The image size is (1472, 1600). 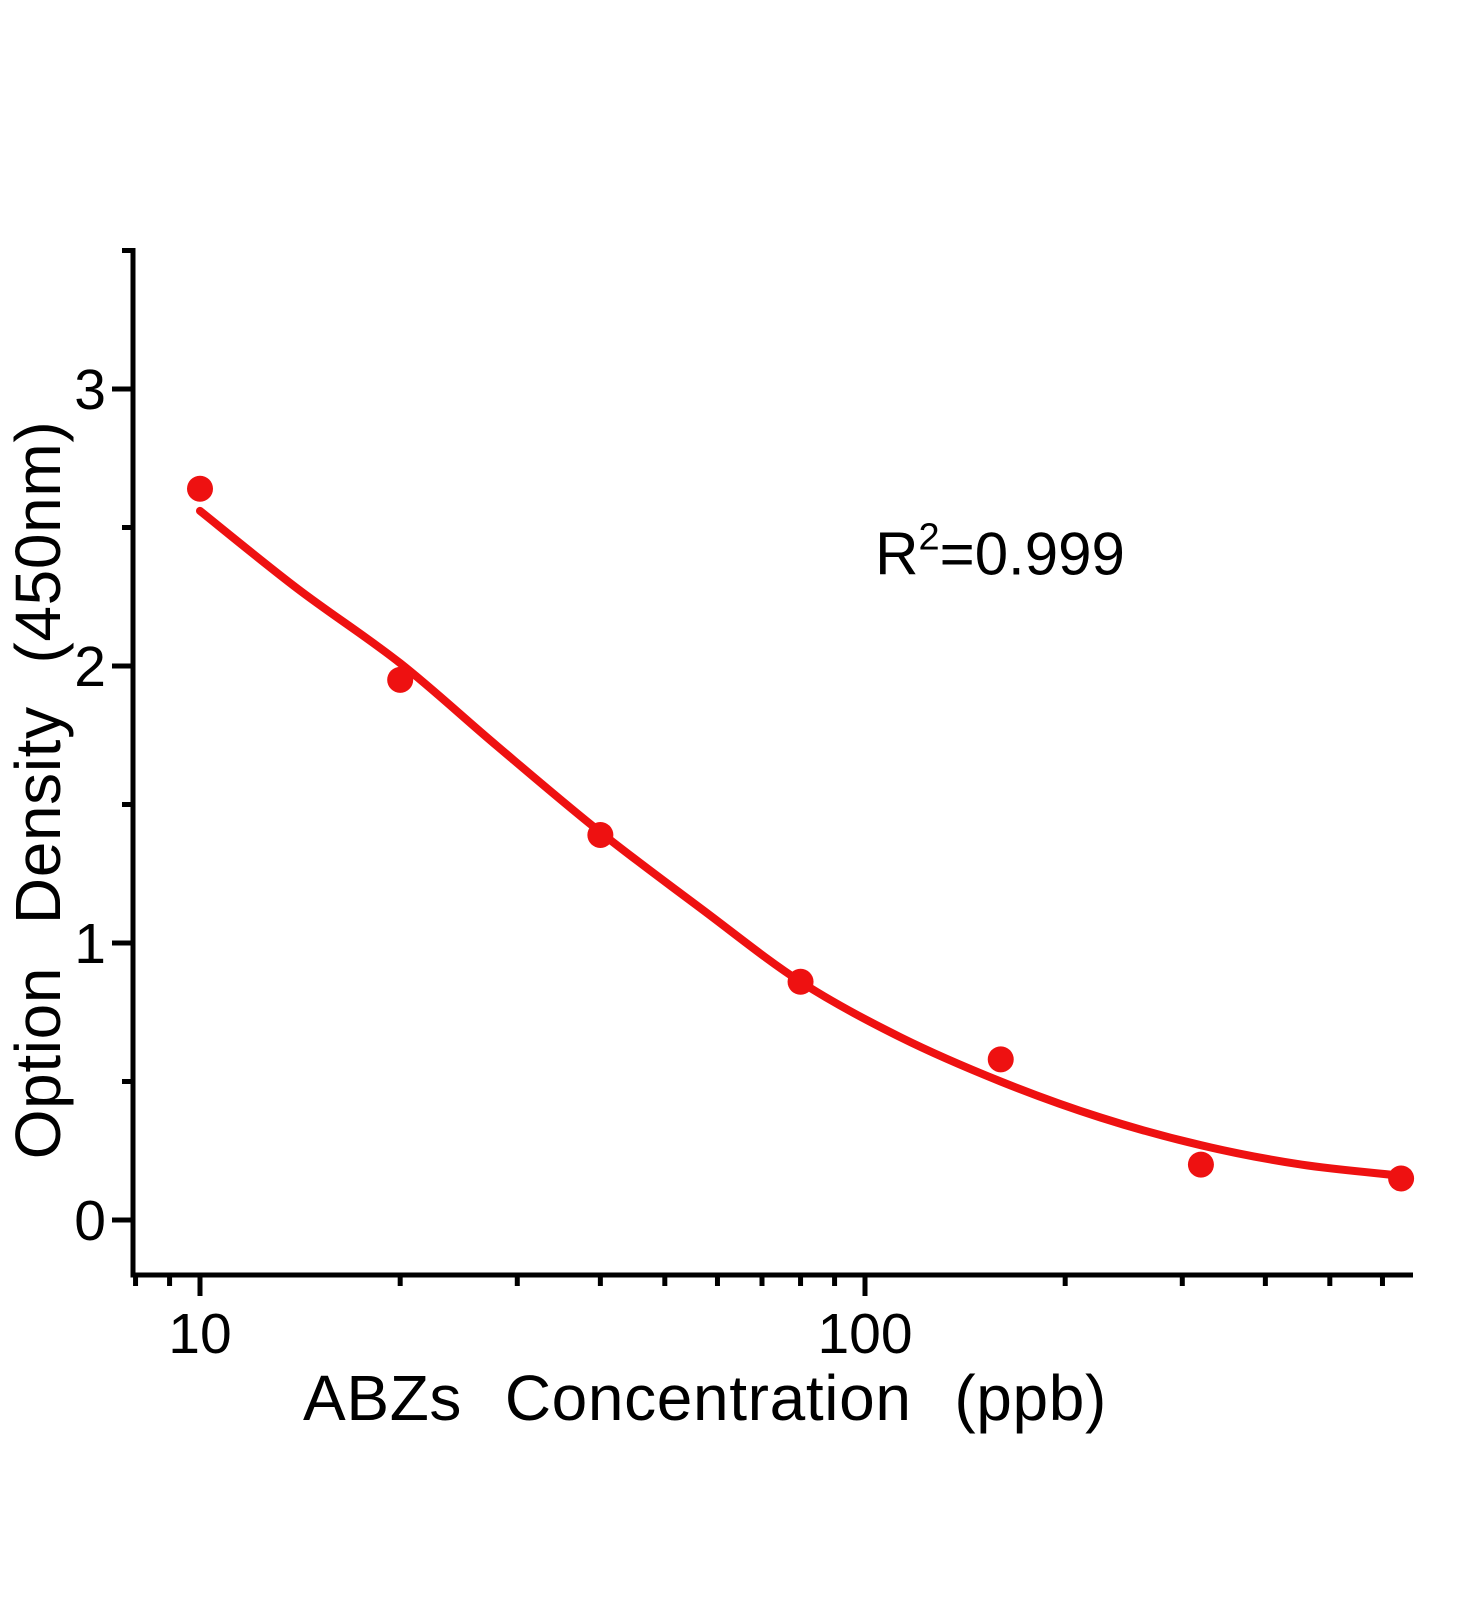 I want to click on x-tick-label: 100, so click(x=864, y=1334).